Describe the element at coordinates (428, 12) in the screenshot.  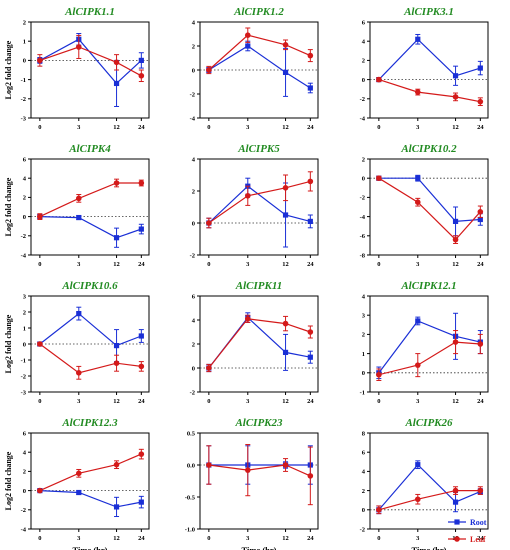
I see `panel-title: AlCIPK3.1` at that location.